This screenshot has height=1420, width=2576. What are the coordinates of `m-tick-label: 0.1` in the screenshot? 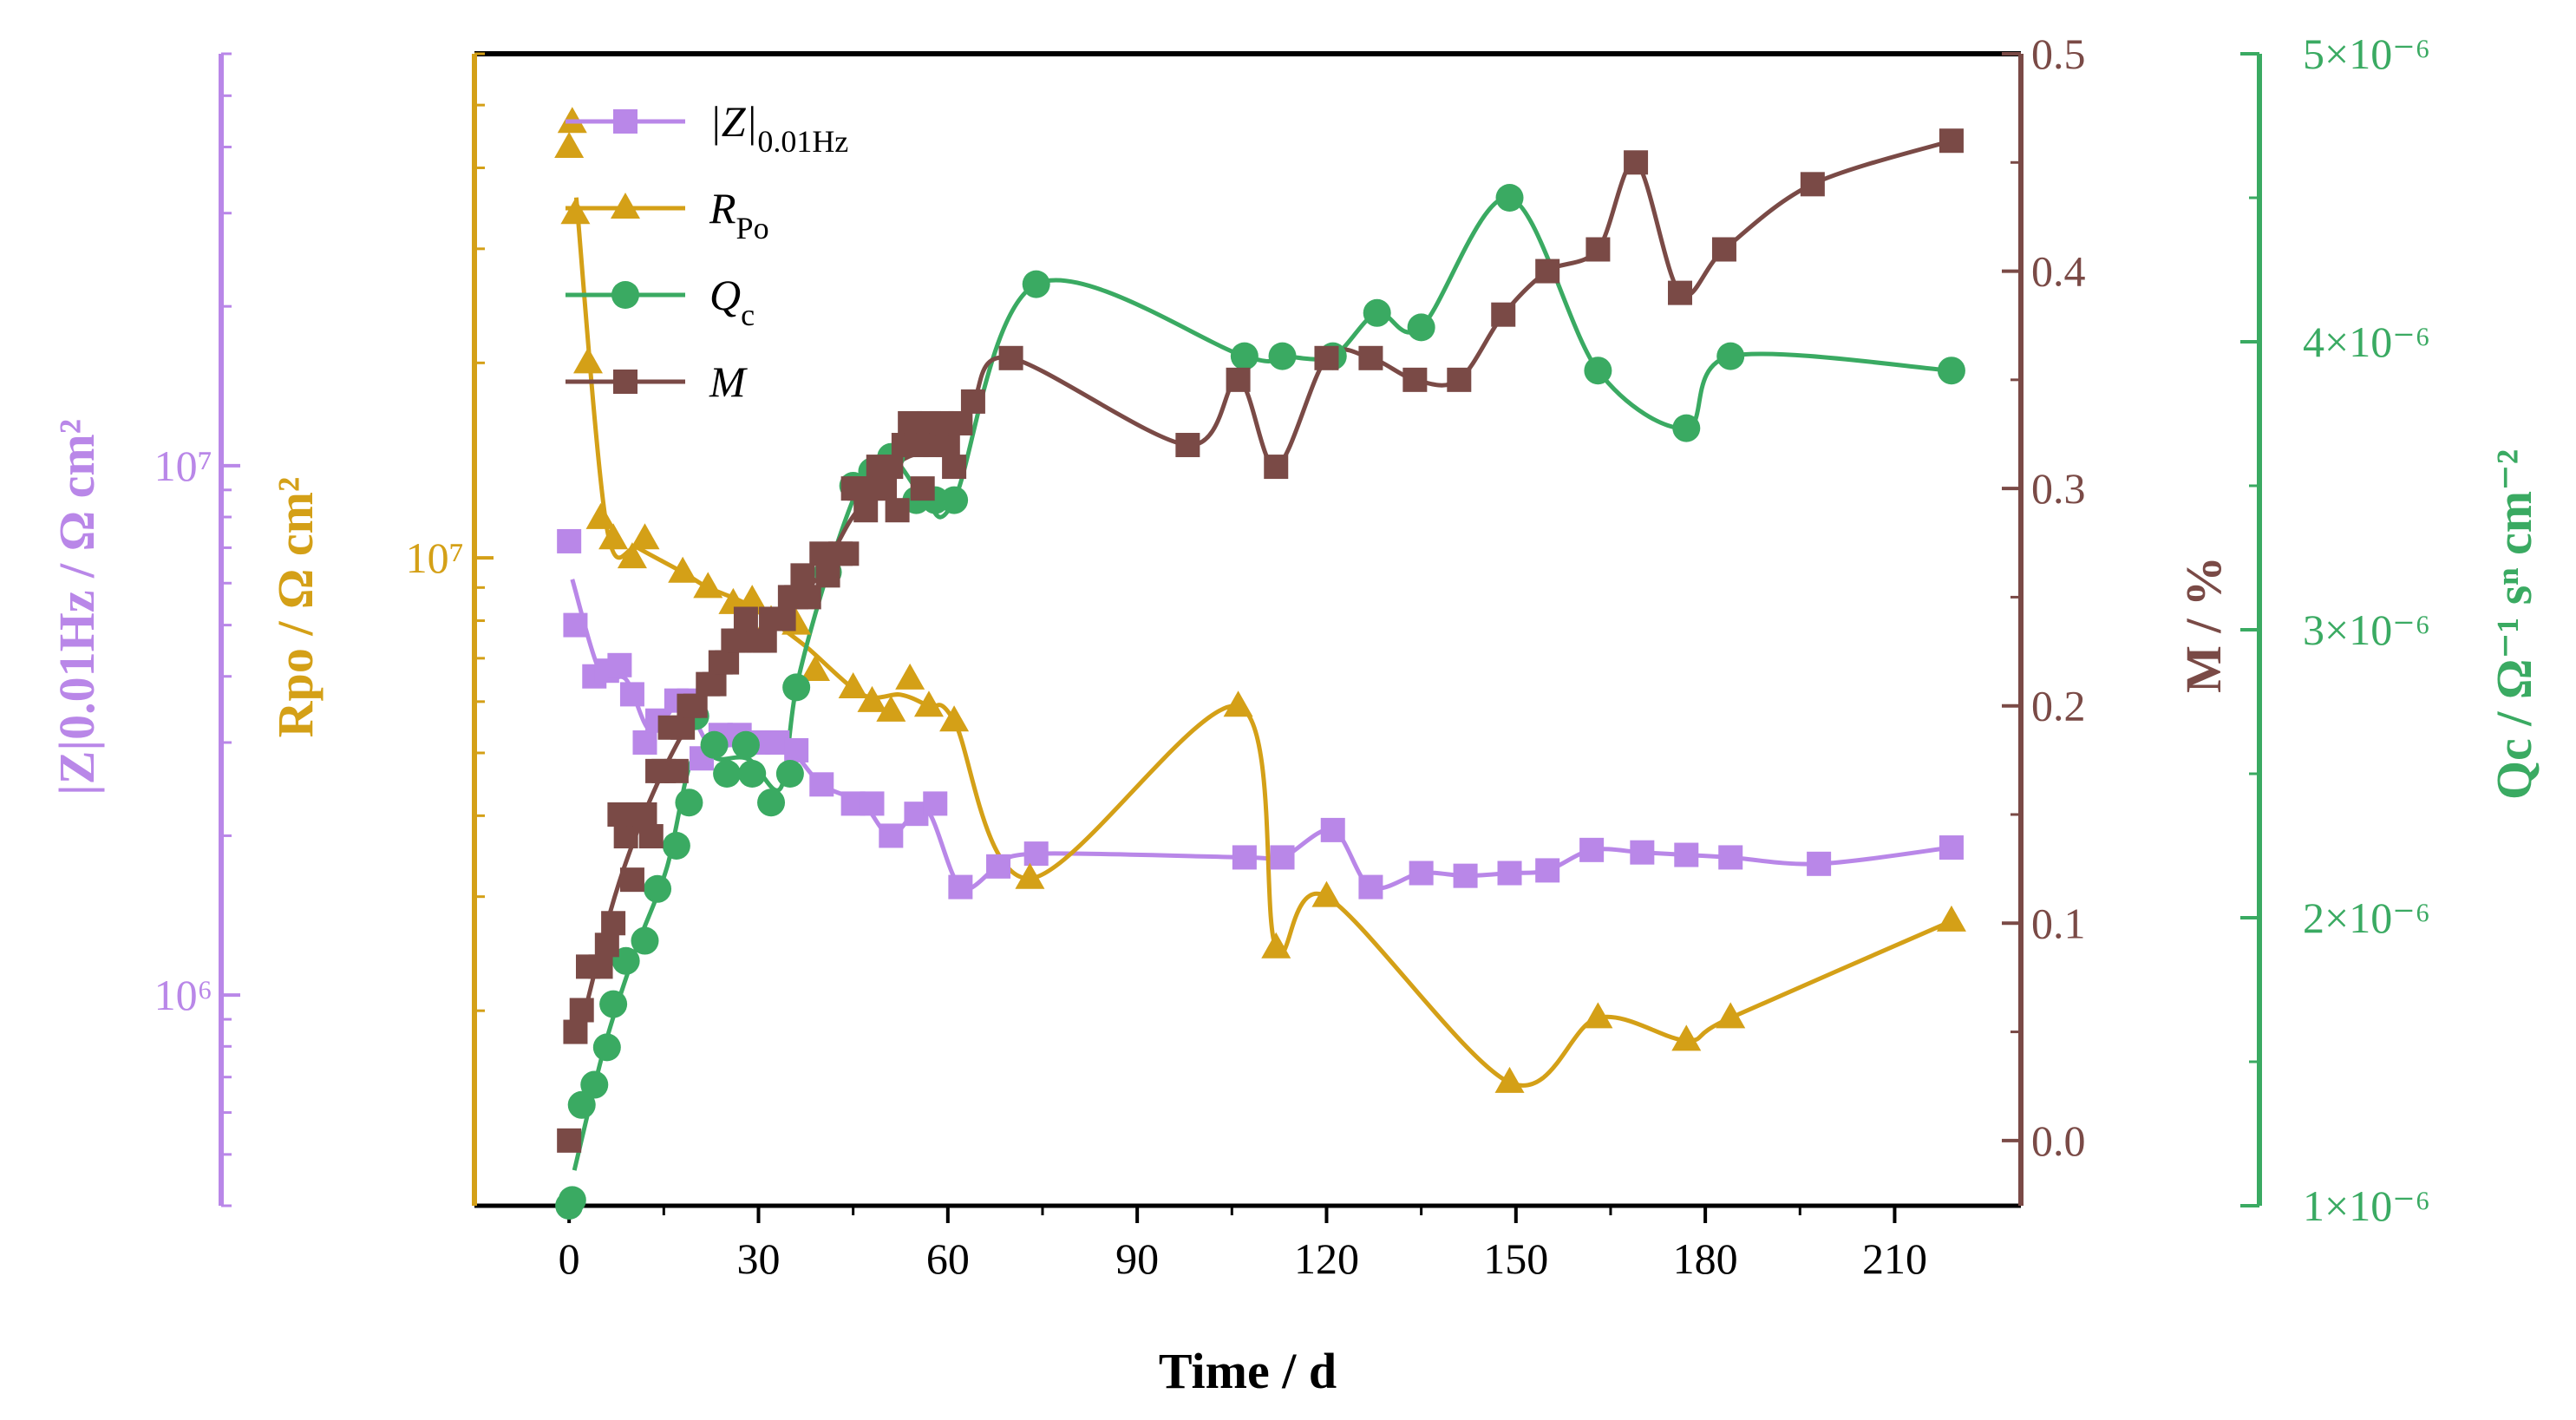 It's located at (2058, 923).